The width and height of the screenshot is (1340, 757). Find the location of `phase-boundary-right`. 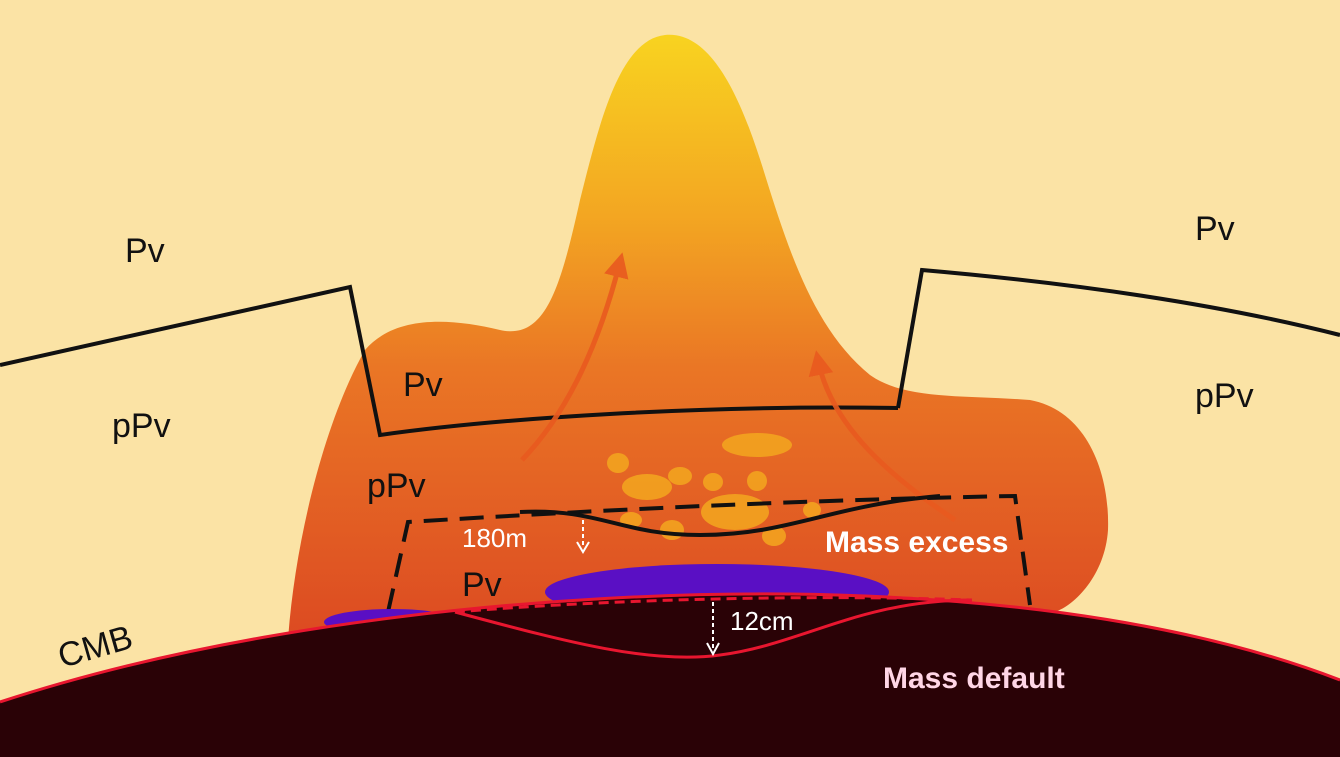

phase-boundary-right is located at coordinates (1118, 338).